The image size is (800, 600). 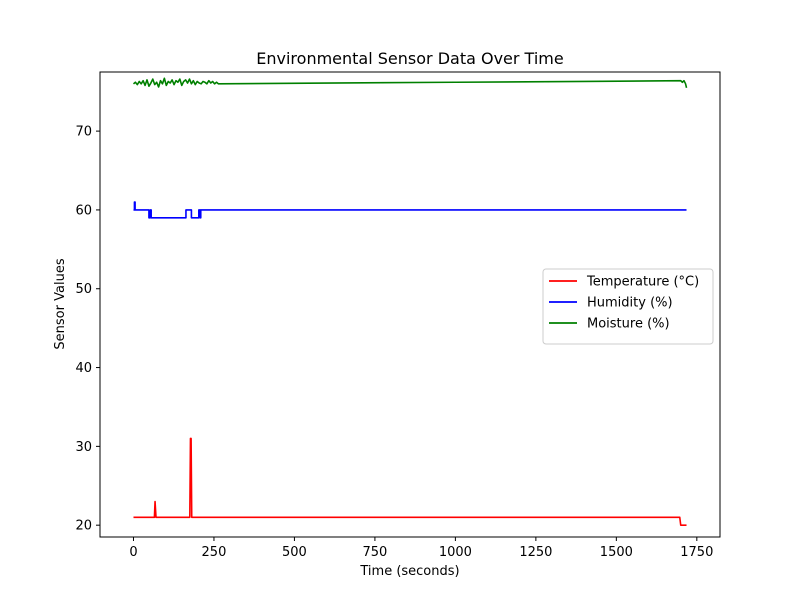 What do you see at coordinates (83, 132) in the screenshot?
I see `y-tick-label: 70` at bounding box center [83, 132].